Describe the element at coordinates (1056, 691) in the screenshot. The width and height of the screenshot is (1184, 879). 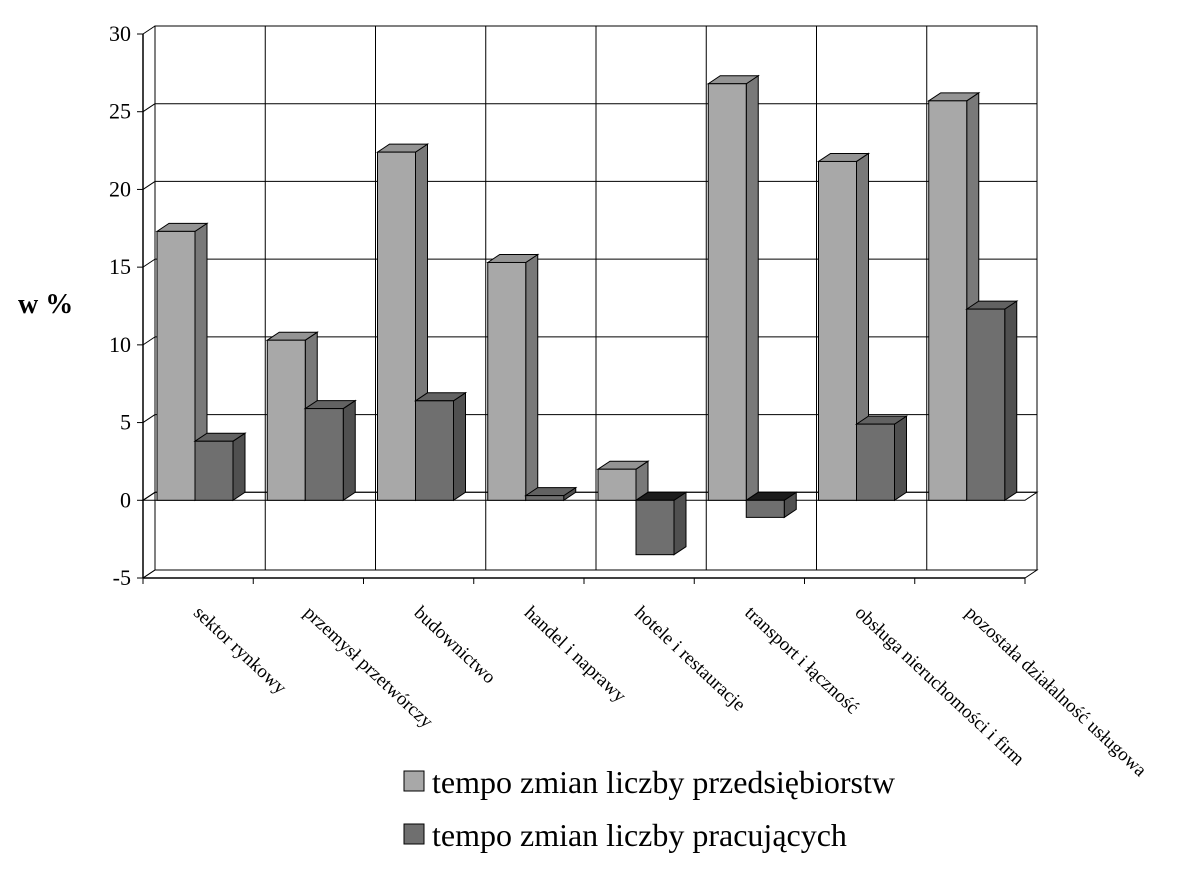
I see `x-category-label: pozostała działalność usługowa` at that location.